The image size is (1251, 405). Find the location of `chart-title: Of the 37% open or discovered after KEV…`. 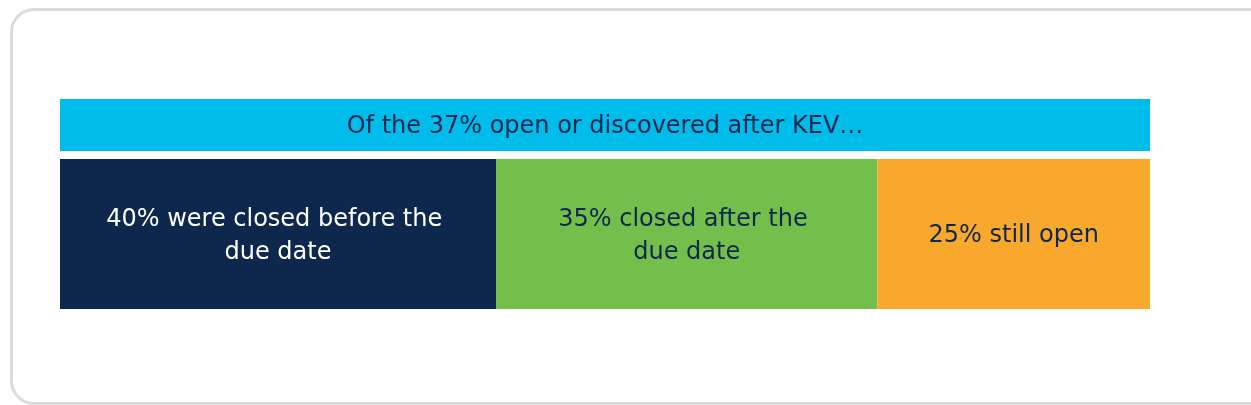

chart-title: Of the 37% open or discovered after KEV… is located at coordinates (605, 125).